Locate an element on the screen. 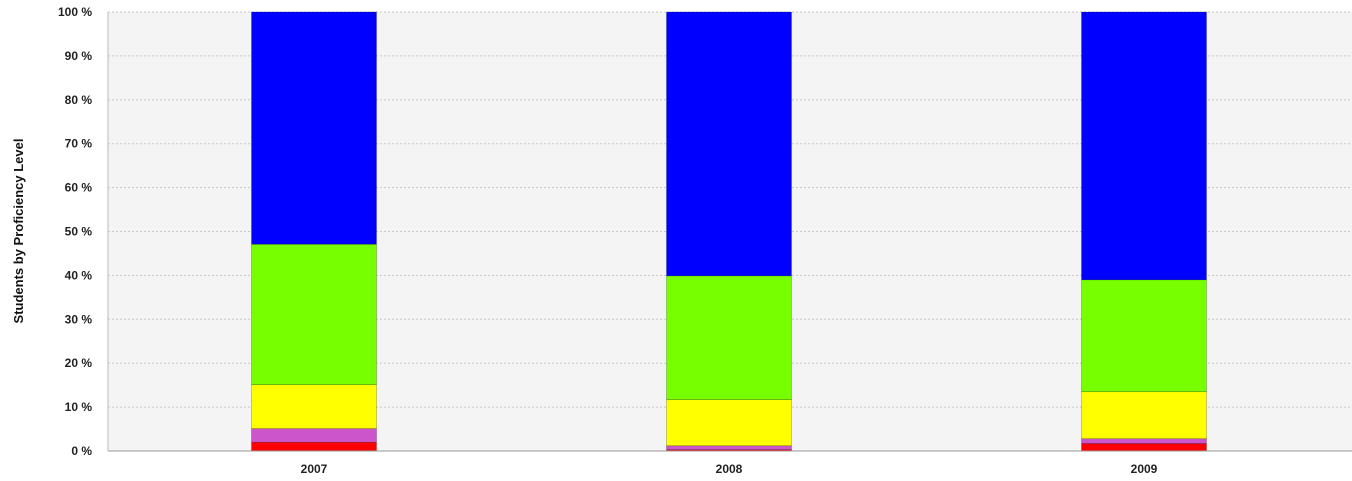 Image resolution: width=1352 pixels, height=481 pixels. y-tick-label: 80 % is located at coordinates (79, 100).